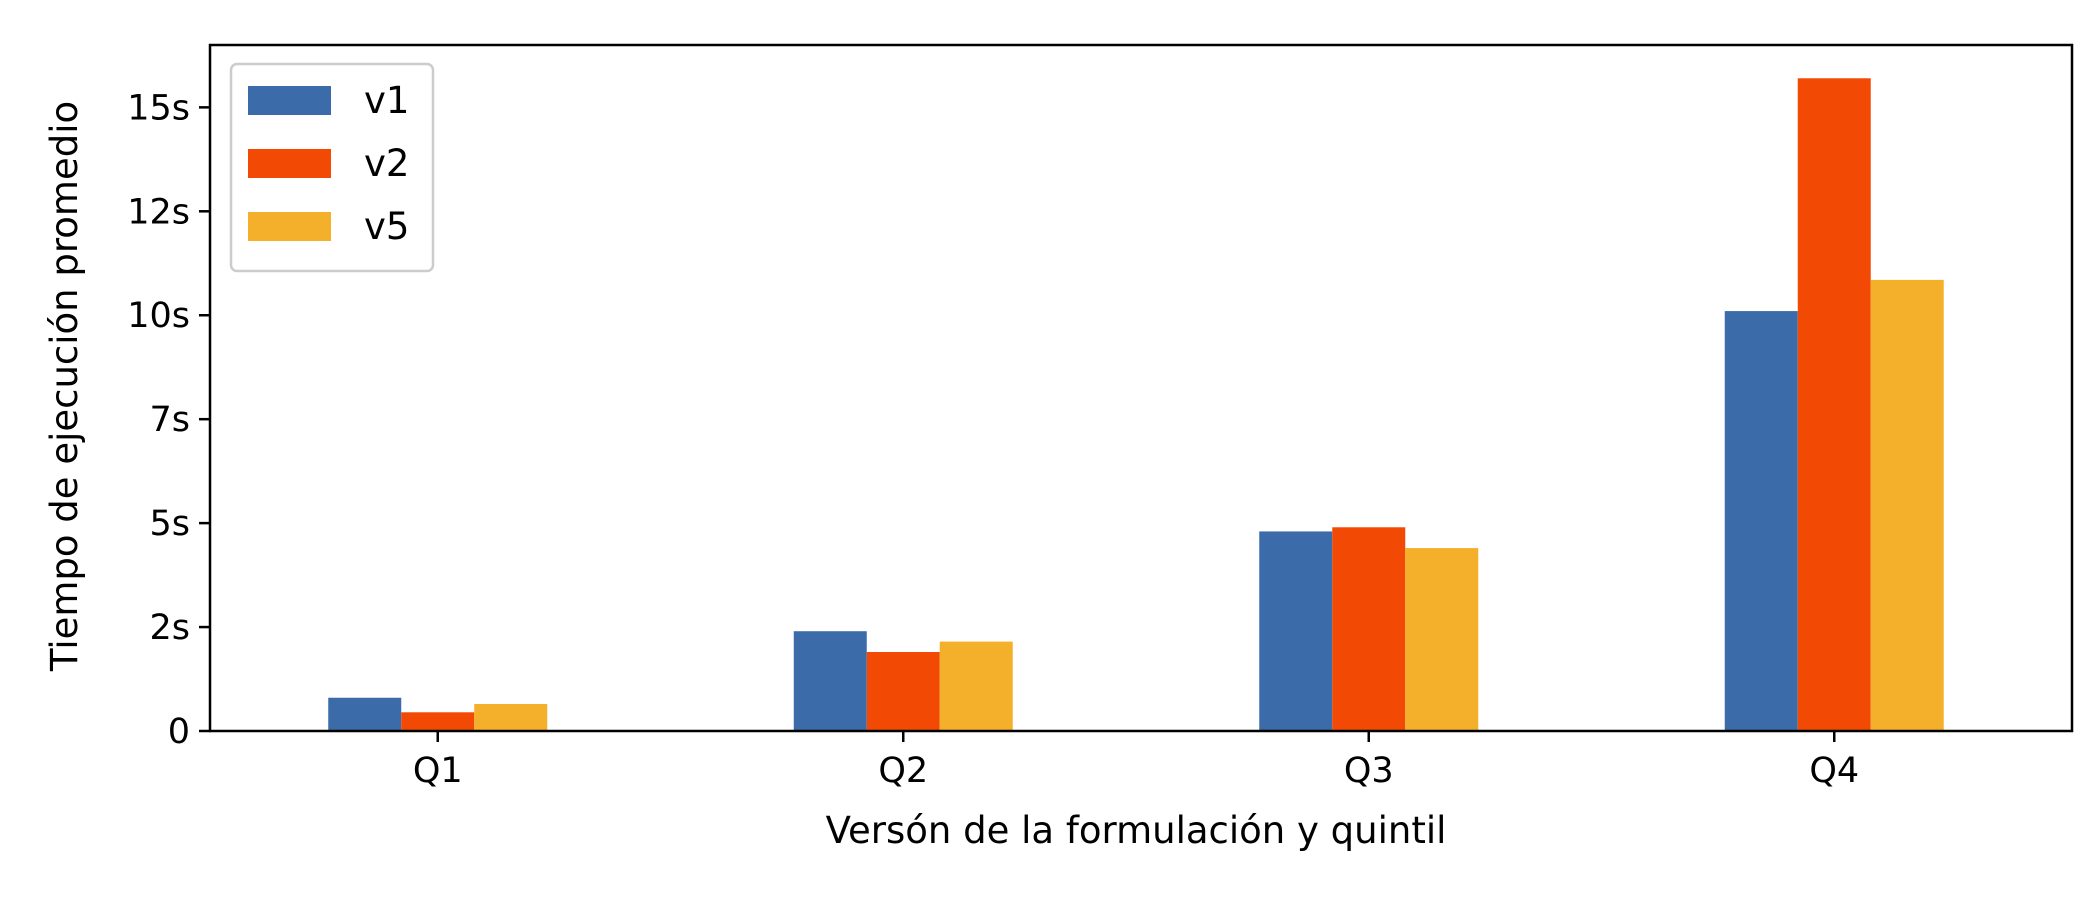  I want to click on y-tick-label: 0, so click(179, 732).